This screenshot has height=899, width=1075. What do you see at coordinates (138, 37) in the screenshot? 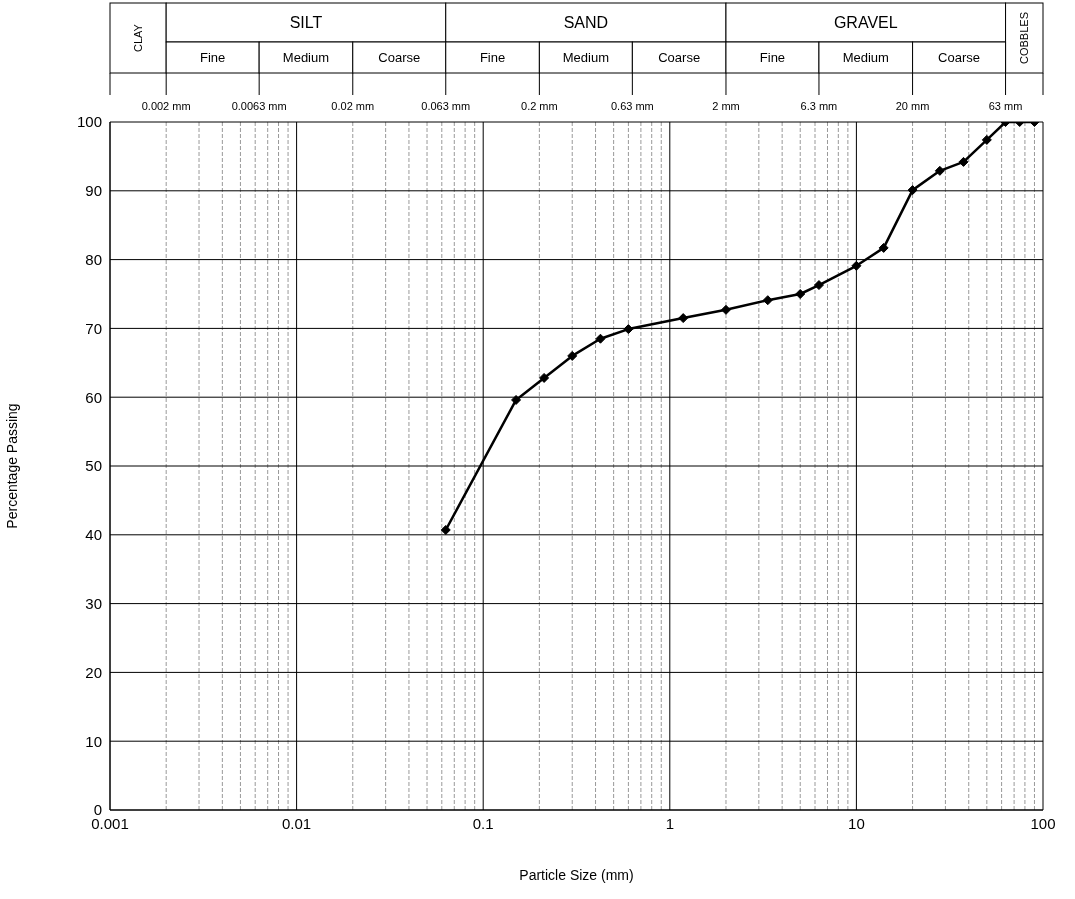
I see `text: CLAY` at bounding box center [138, 37].